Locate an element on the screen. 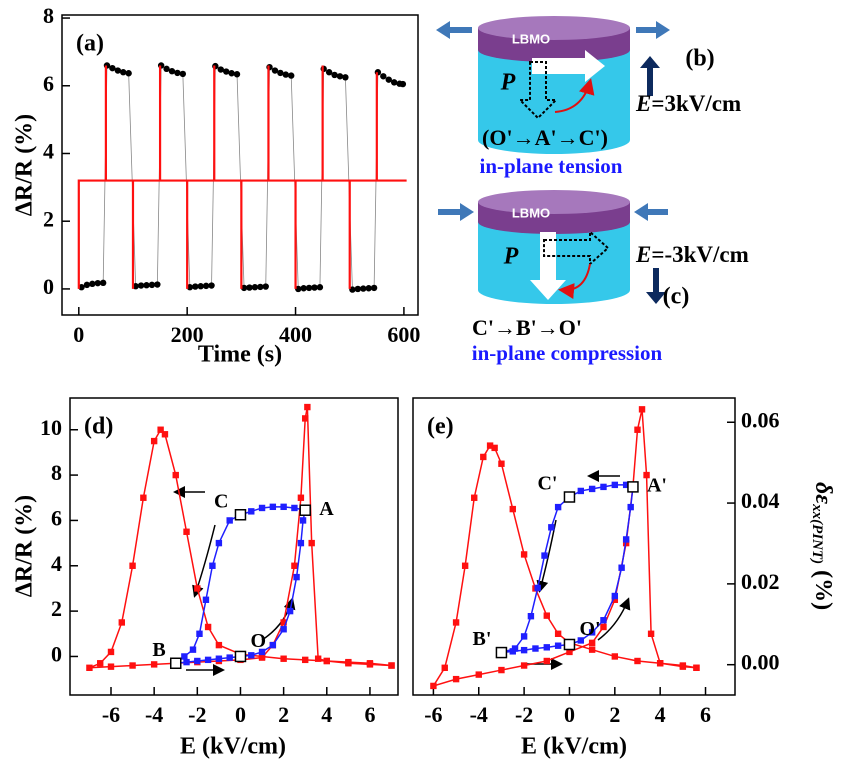 This screenshot has height=763, width=842. caption: in-plane tension is located at coordinates (551, 166).